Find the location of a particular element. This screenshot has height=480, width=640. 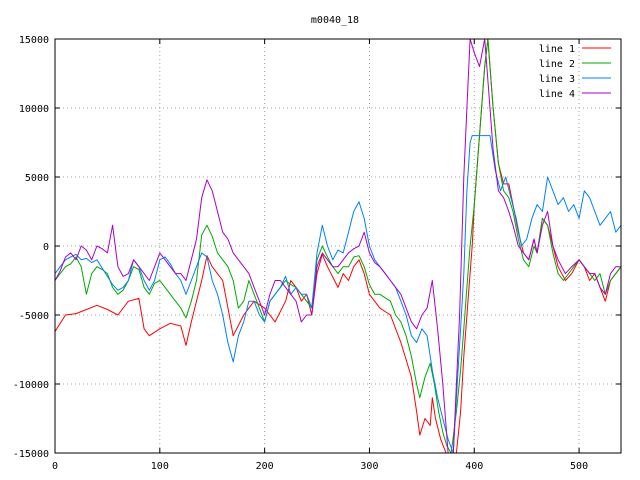

y-tick-label: 15000 is located at coordinates (34, 40).